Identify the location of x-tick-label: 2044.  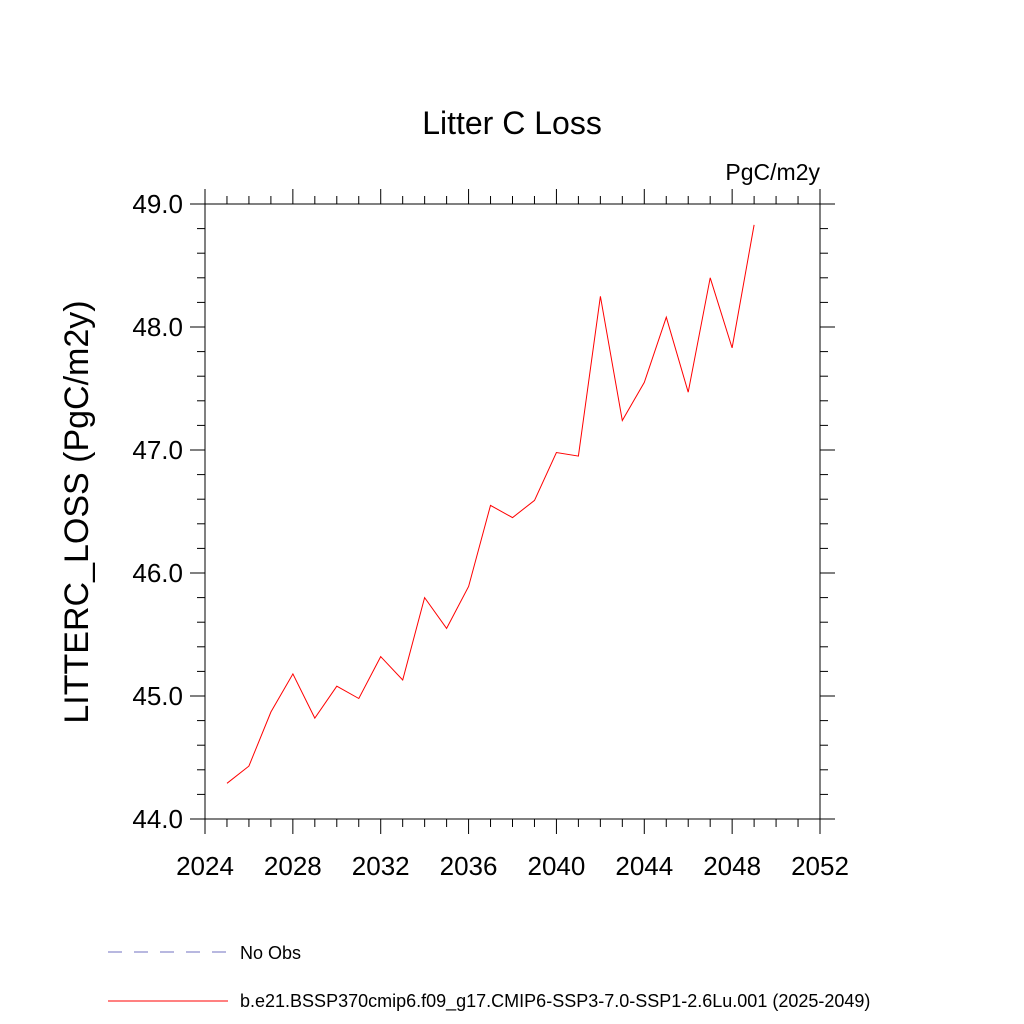
(644, 866).